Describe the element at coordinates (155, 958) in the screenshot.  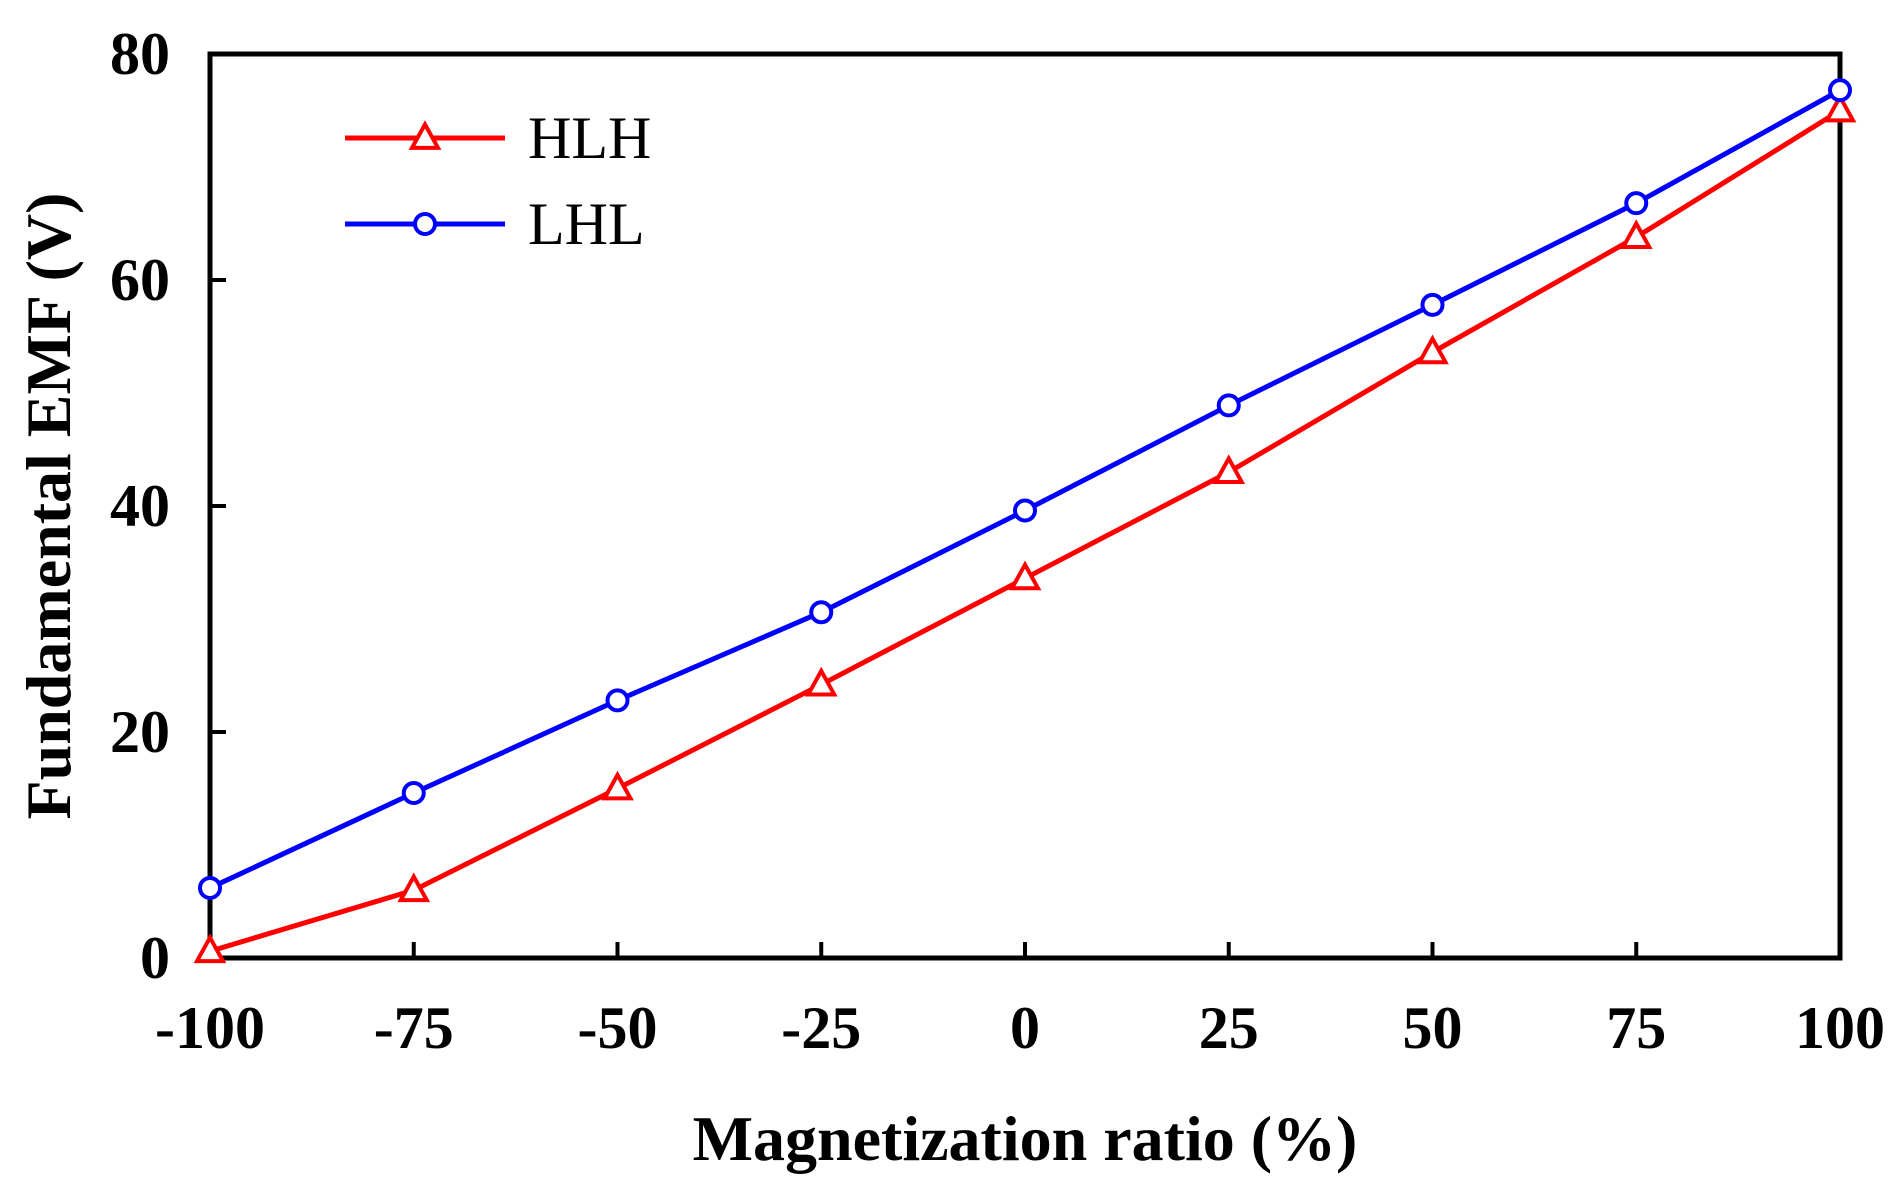
I see `y-tick-label: 0` at that location.